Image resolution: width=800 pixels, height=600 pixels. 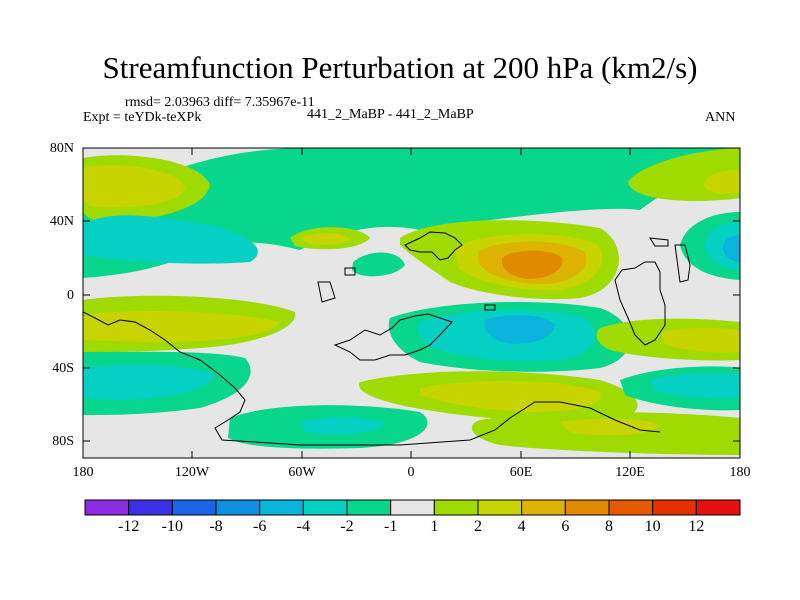 I want to click on ytick-40n: 40N, so click(x=61, y=221).